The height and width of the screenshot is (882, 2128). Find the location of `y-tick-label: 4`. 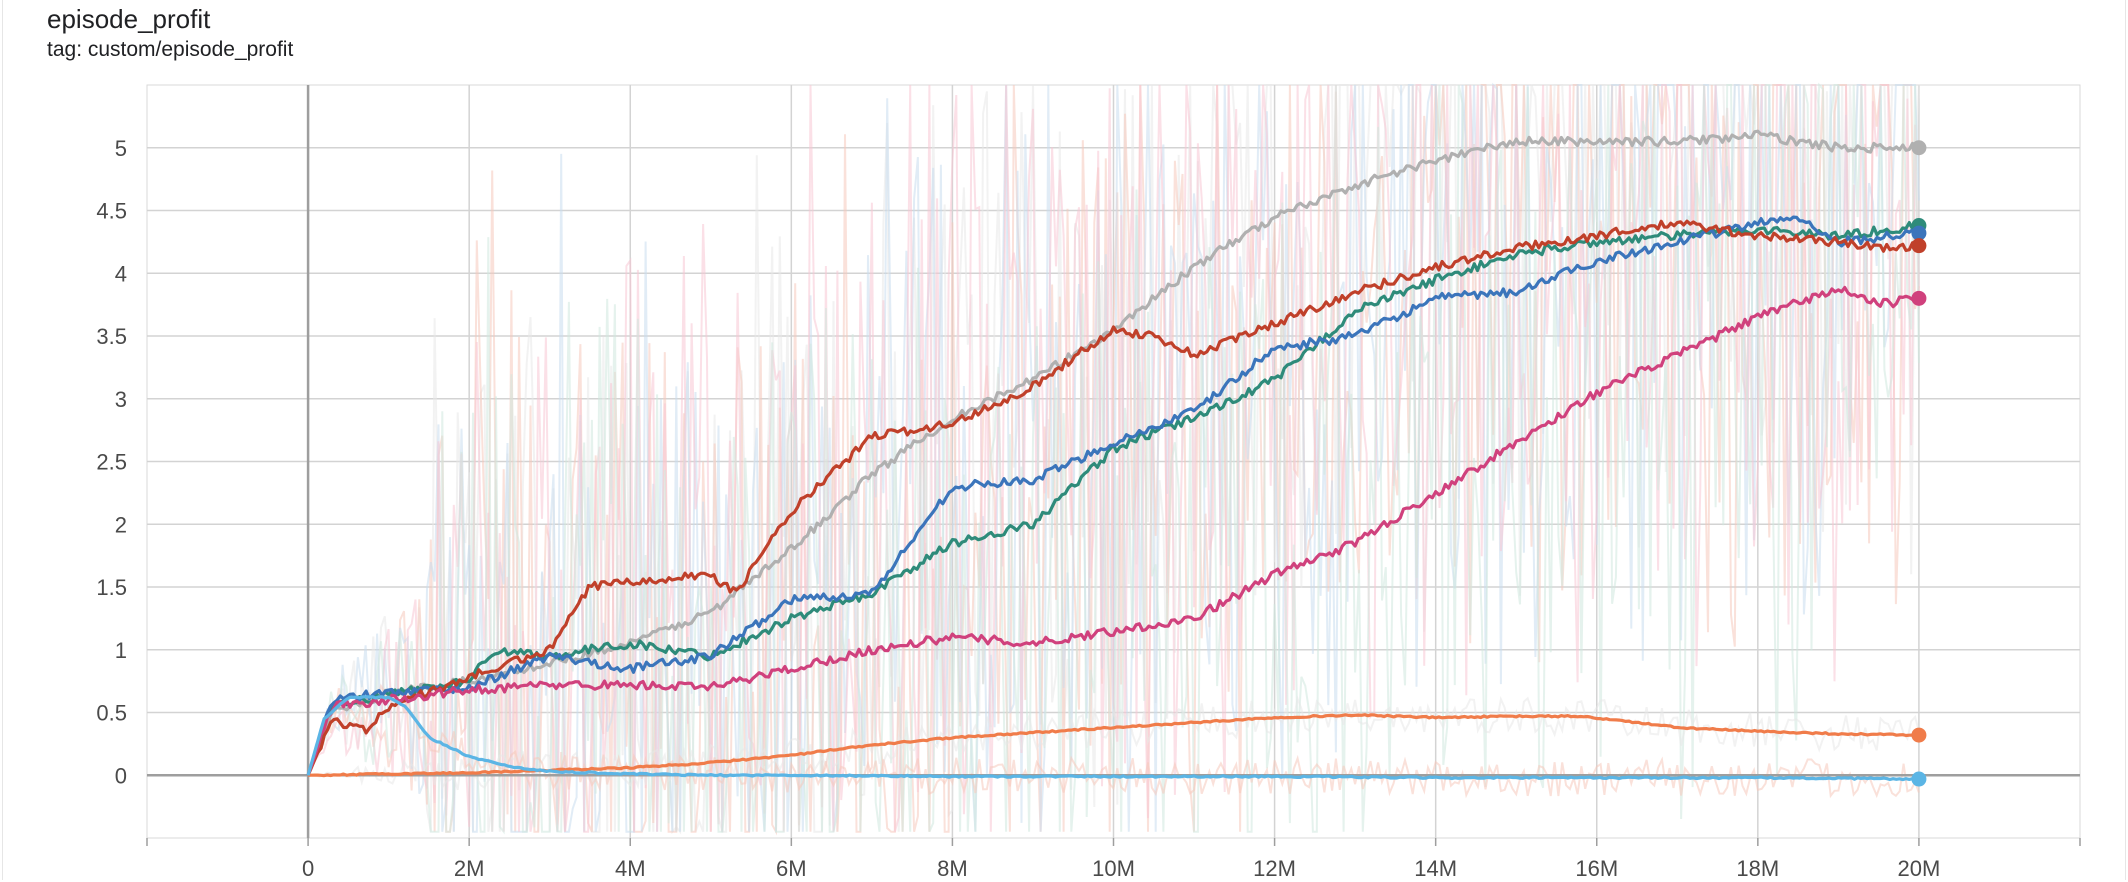

y-tick-label: 4 is located at coordinates (121, 273).